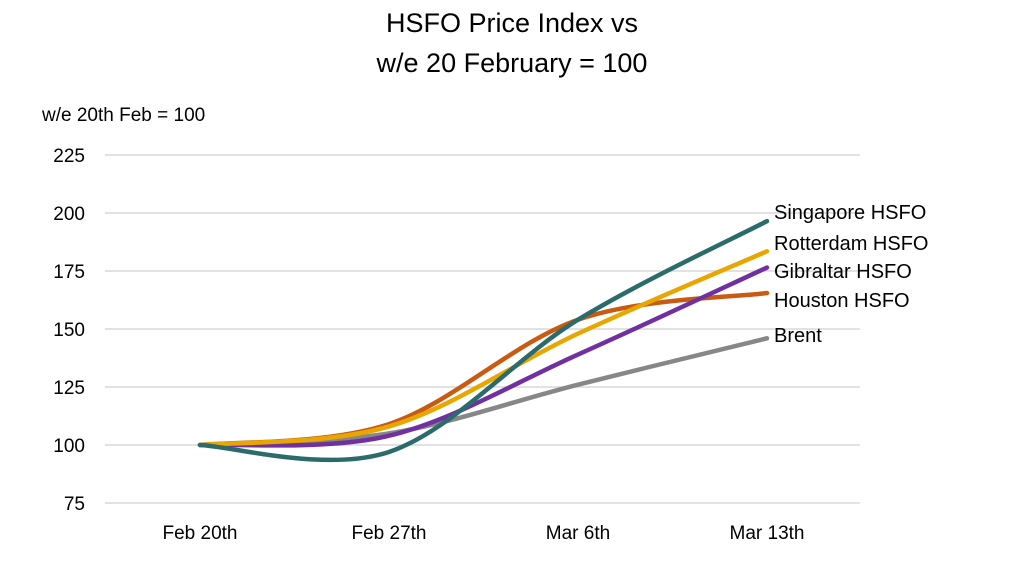 The image size is (1024, 575). What do you see at coordinates (850, 213) in the screenshot?
I see `series-label: Singapore HSFO` at bounding box center [850, 213].